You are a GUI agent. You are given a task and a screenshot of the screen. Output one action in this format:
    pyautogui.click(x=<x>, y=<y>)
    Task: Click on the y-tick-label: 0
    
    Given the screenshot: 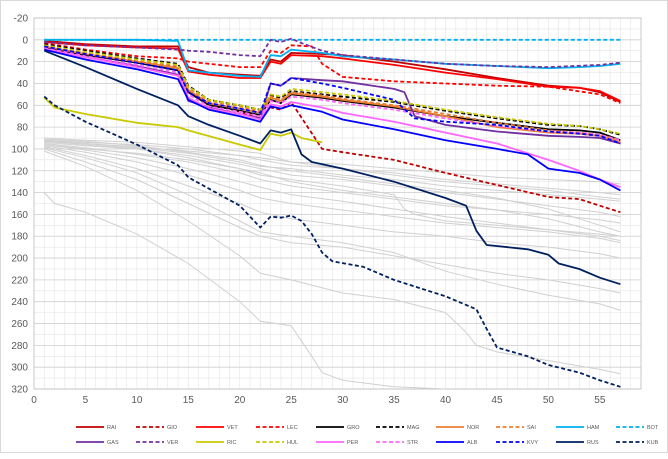 What is the action you would take?
    pyautogui.click(x=25, y=40)
    